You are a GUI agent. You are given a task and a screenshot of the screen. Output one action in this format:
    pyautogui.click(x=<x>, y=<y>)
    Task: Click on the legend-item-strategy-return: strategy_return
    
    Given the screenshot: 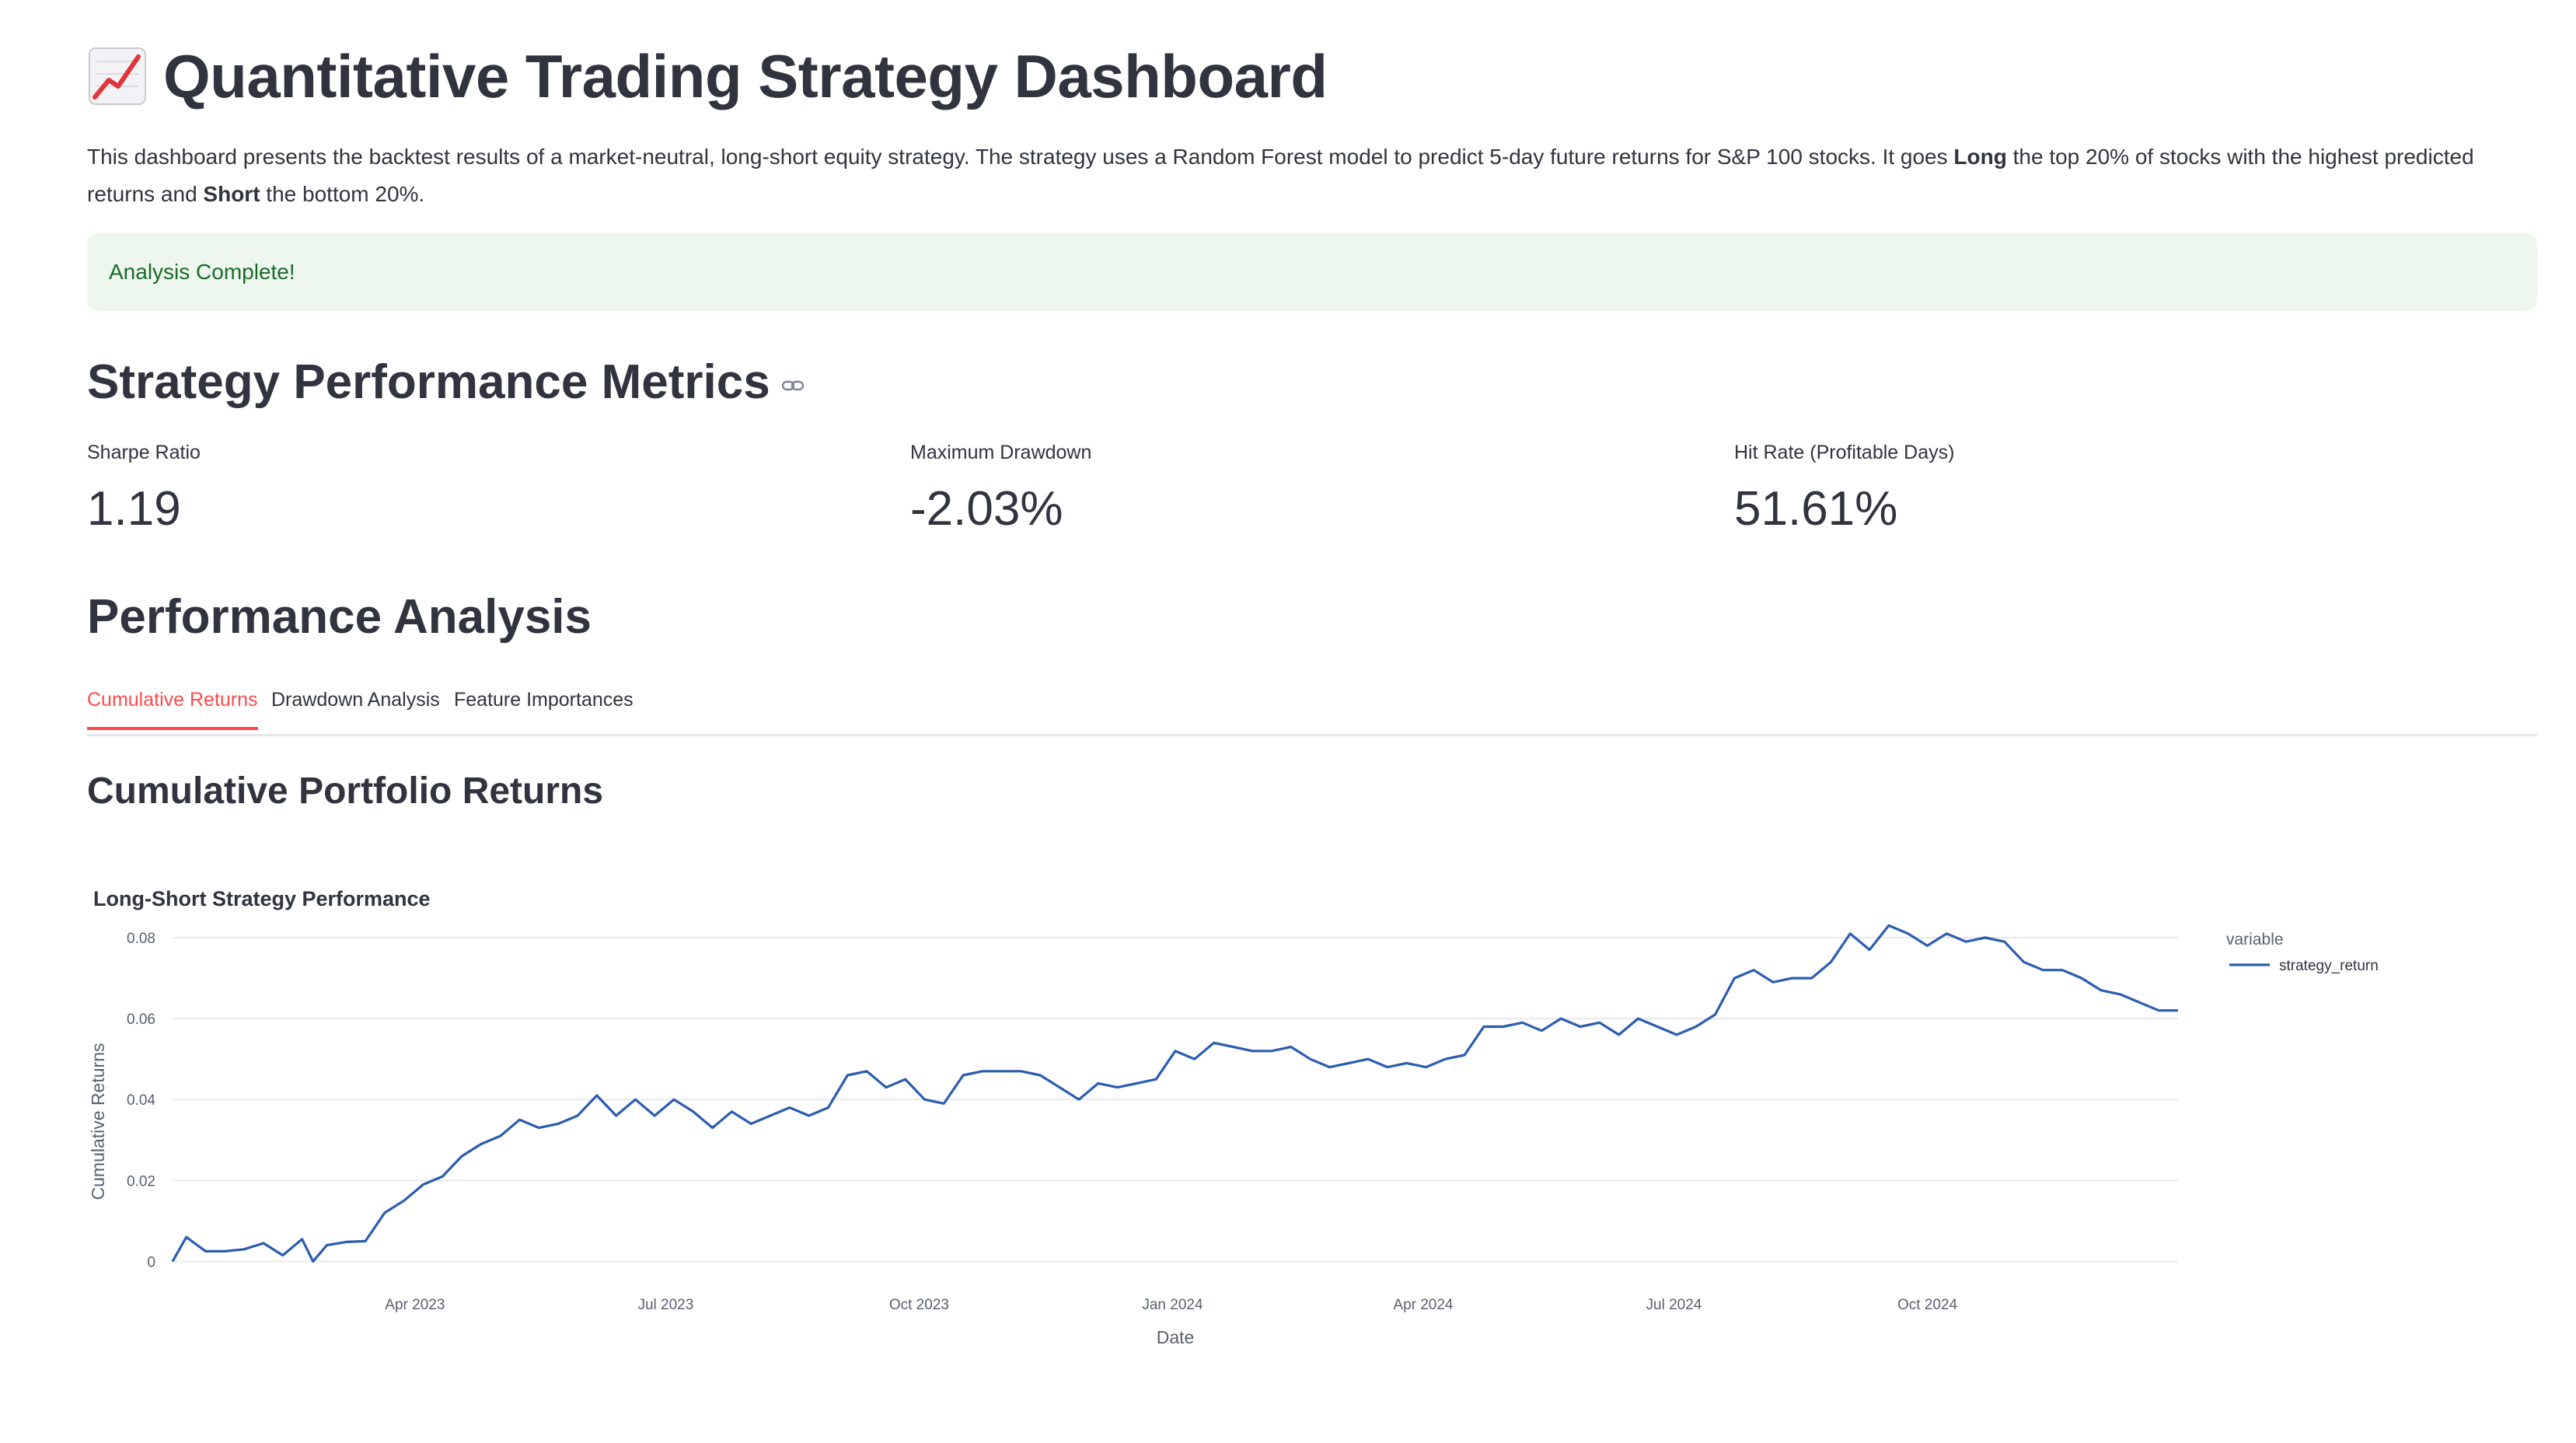 What is the action you would take?
    pyautogui.click(x=2329, y=966)
    